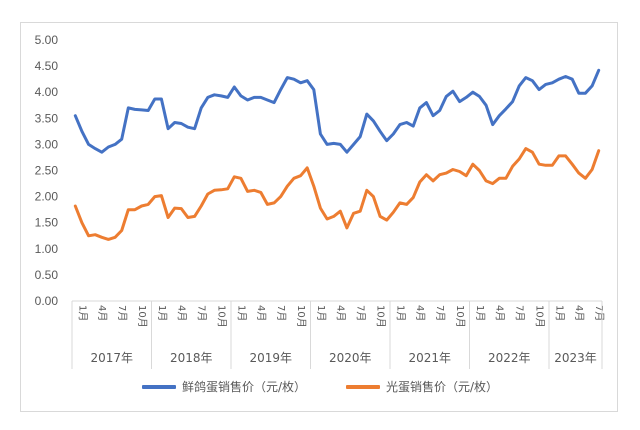 The height and width of the screenshot is (430, 640). What do you see at coordinates (442, 387) in the screenshot?
I see `legend-label: 光蛋销售价（元/枚）` at bounding box center [442, 387].